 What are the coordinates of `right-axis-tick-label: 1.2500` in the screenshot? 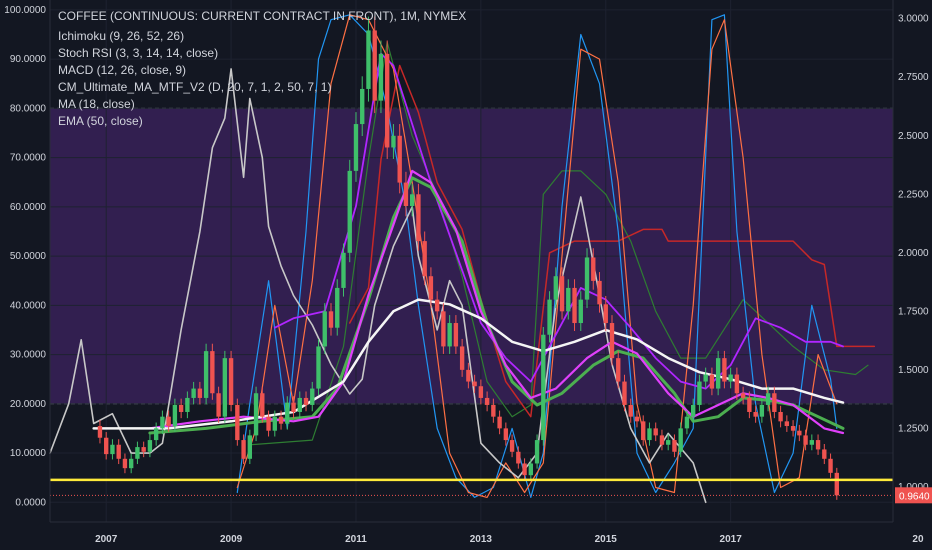 It's located at (913, 428).